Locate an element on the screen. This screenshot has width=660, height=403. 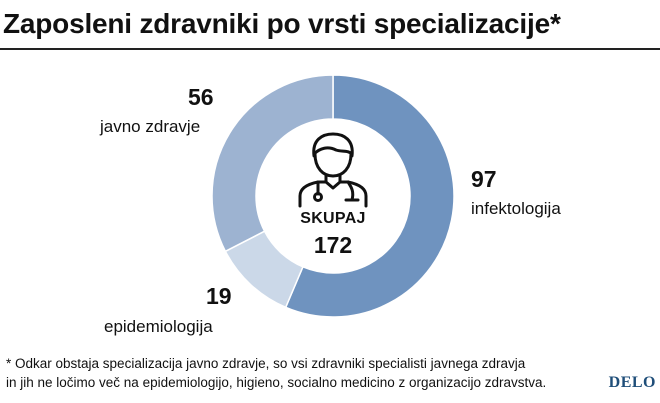
donut-slice-javno-zdravje is located at coordinates (272, 163).